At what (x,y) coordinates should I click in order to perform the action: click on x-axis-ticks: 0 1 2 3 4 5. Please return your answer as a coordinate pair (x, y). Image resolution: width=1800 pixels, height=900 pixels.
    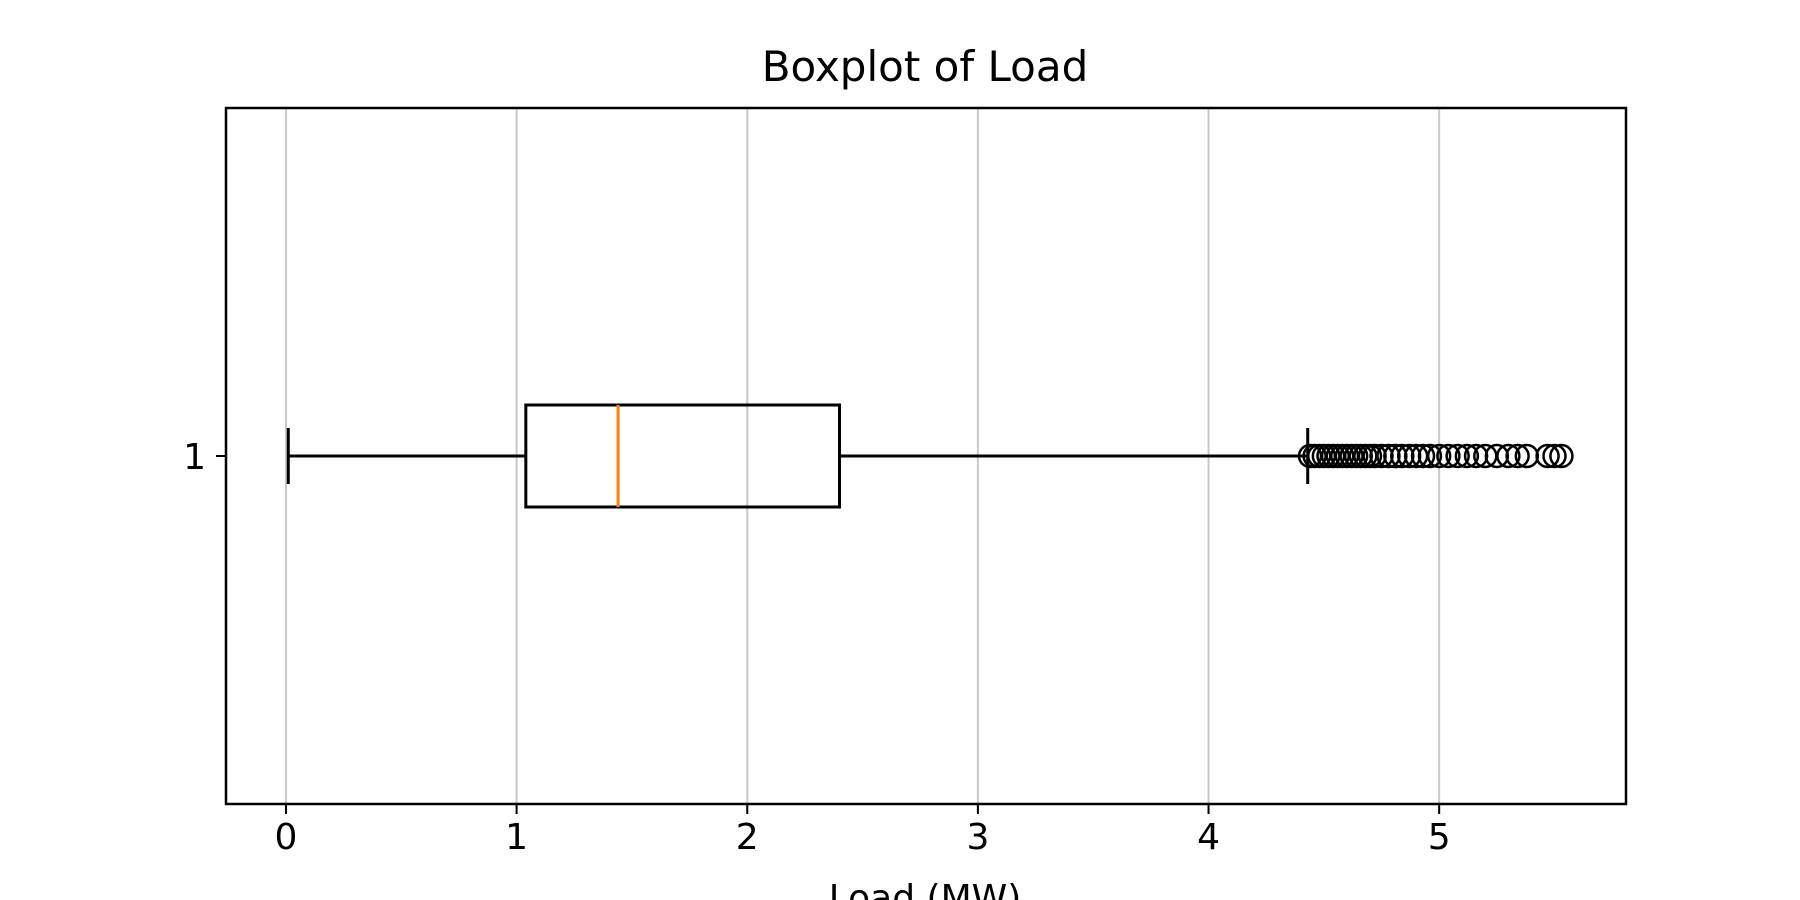
    Looking at the image, I should click on (863, 831).